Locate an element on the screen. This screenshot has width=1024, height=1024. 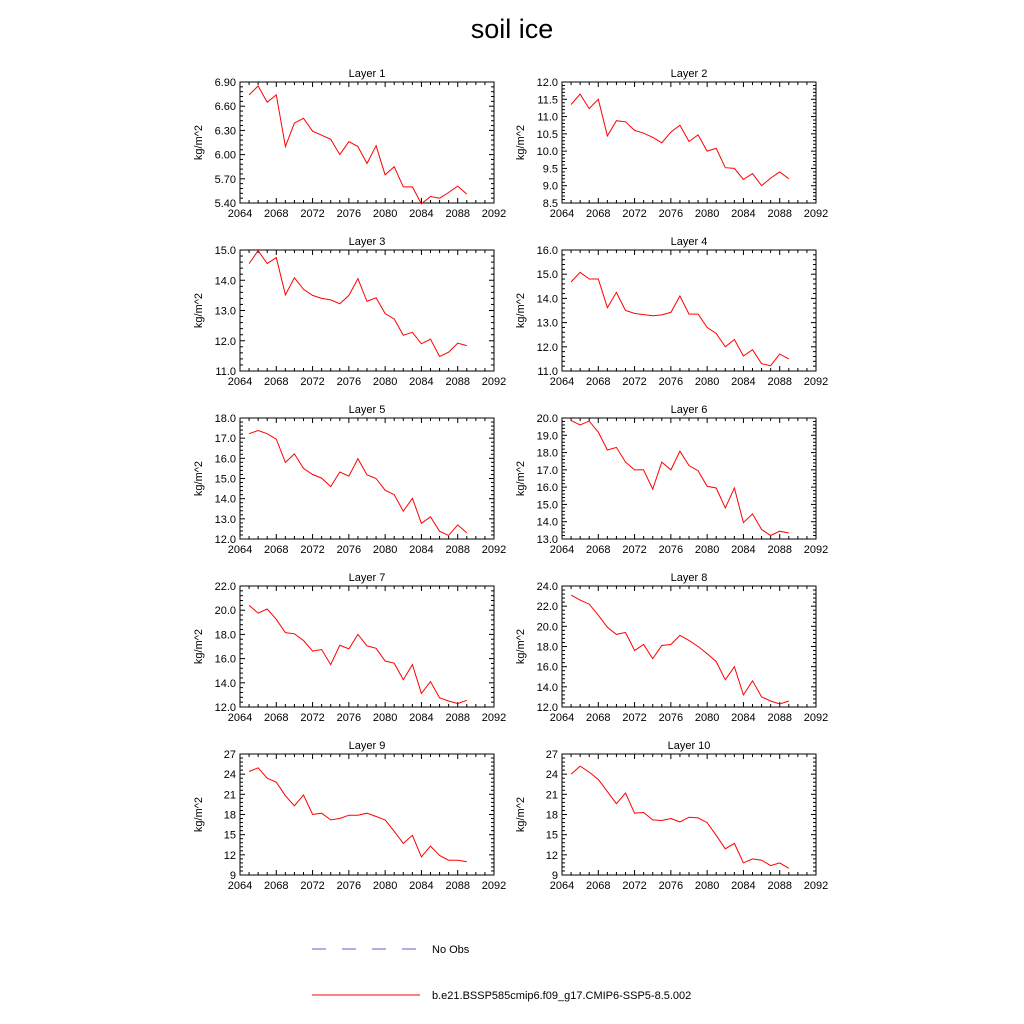
figure-title: soil ice is located at coordinates (512, 29).